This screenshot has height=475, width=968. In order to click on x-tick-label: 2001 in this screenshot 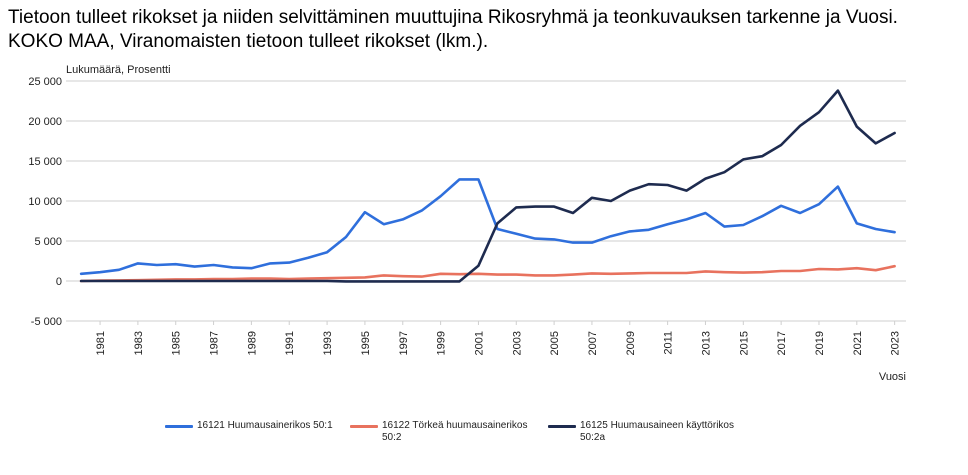, I will do `click(479, 343)`.